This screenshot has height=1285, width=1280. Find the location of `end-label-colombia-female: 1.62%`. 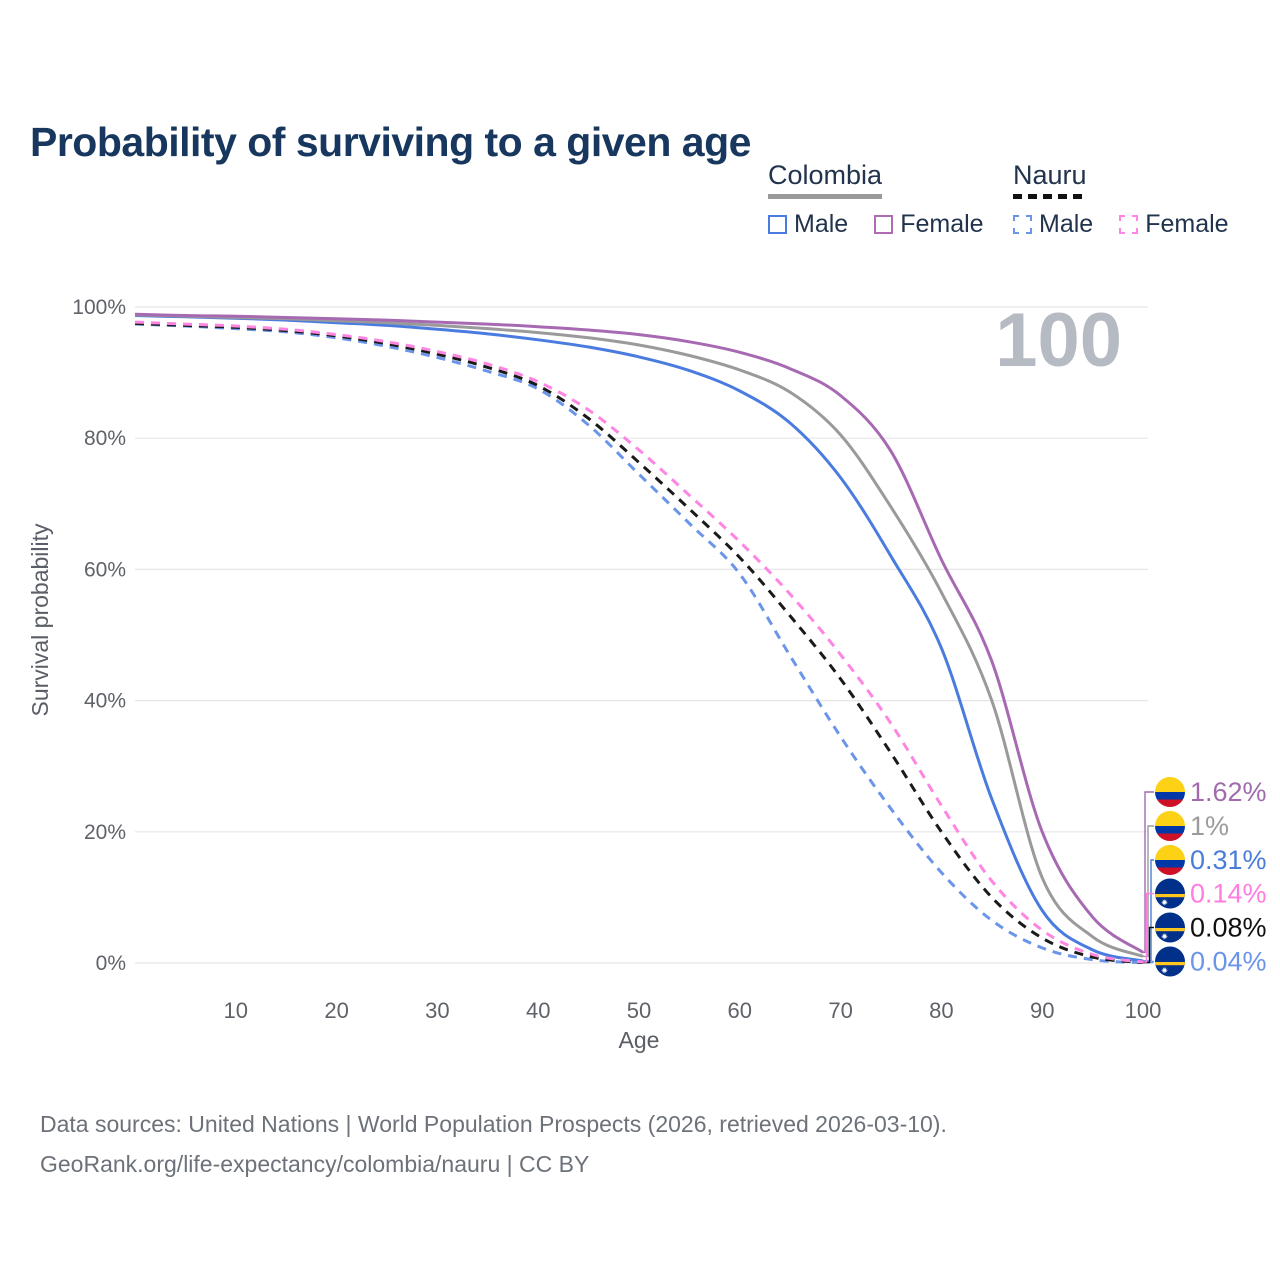

end-label-colombia-female: 1.62% is located at coordinates (1228, 792).